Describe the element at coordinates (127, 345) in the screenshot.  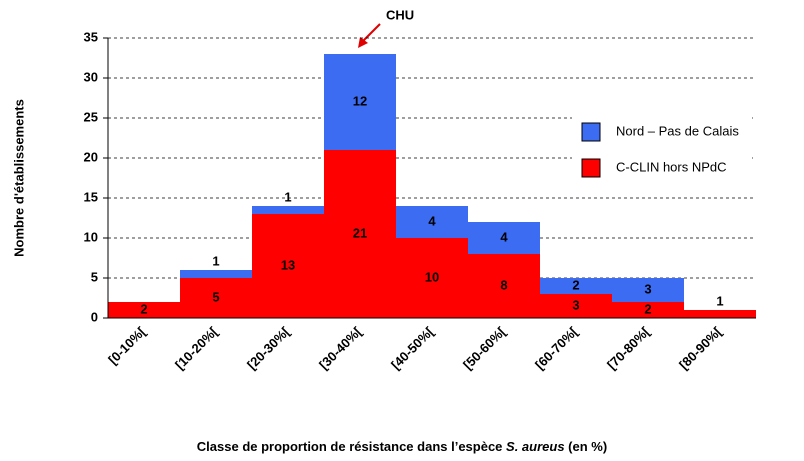
I see `x-tick-label: [0-10%[` at that location.